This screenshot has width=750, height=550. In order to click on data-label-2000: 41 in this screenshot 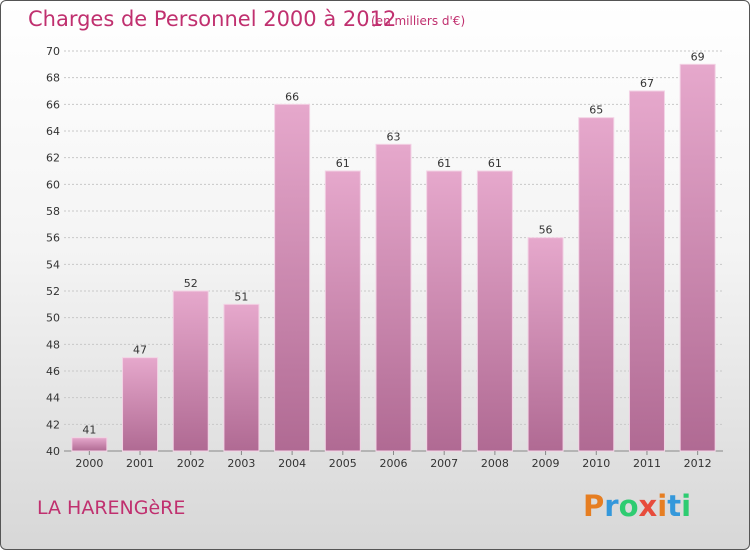, I will do `click(89, 430)`.